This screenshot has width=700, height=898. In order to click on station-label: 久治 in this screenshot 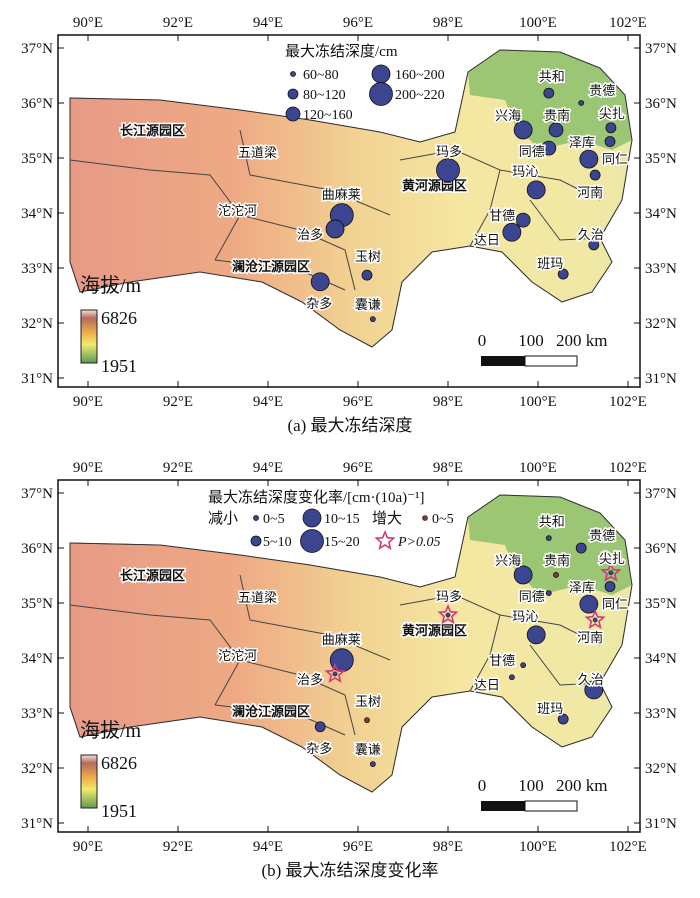, I will do `click(591, 680)`.